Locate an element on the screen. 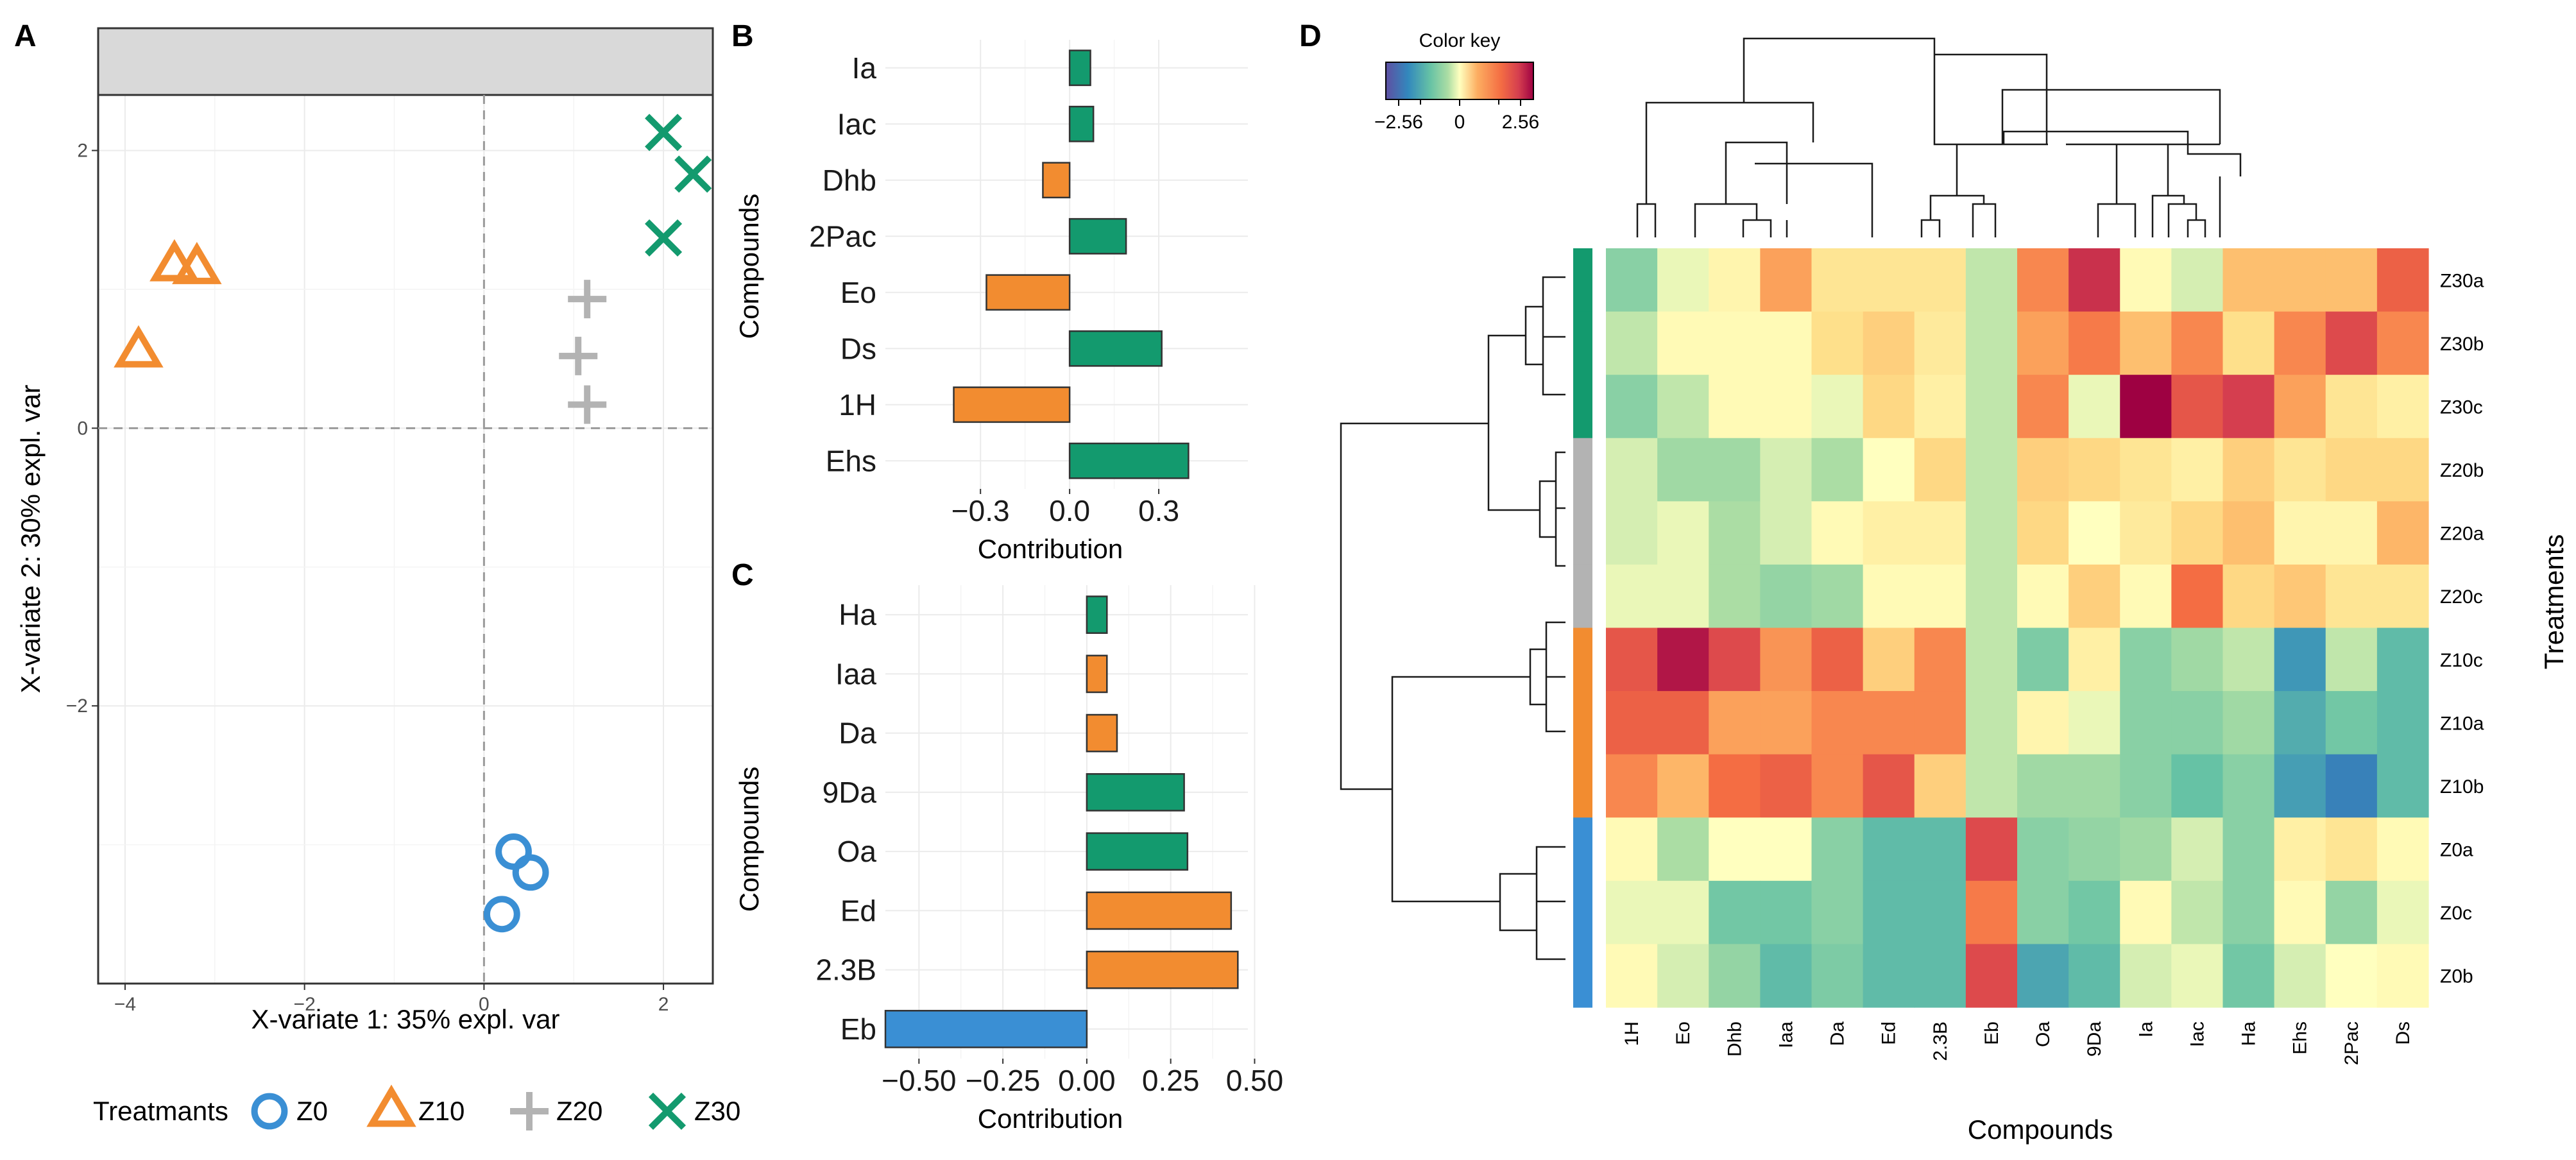 This screenshot has height=1160, width=2576. heatmap-cell-z30b-2pac is located at coordinates (2351, 343).